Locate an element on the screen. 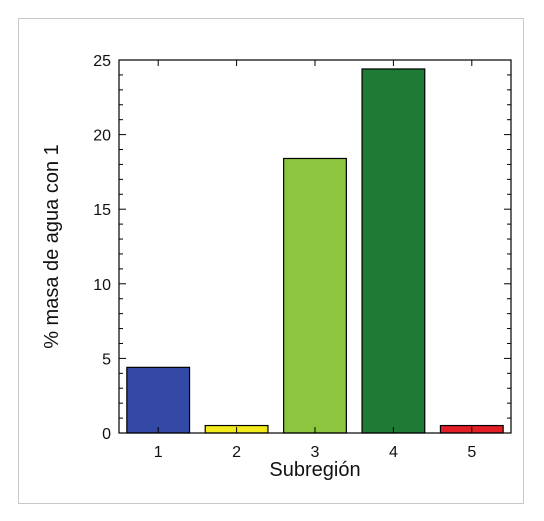  x-tick-label: 4 is located at coordinates (393, 452).